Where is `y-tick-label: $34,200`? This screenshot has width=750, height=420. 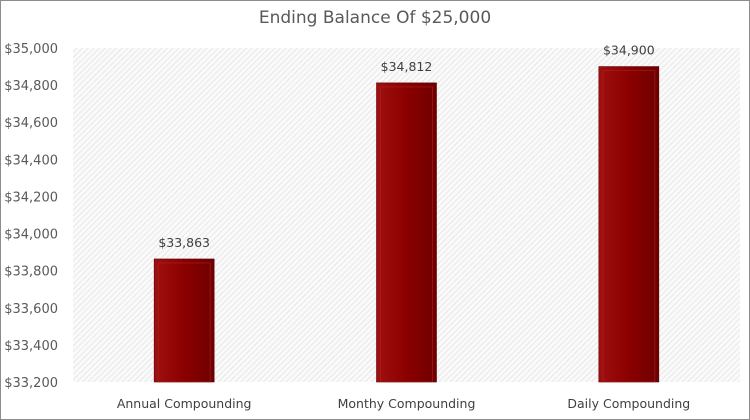
y-tick-label: $34,200 is located at coordinates (31, 197).